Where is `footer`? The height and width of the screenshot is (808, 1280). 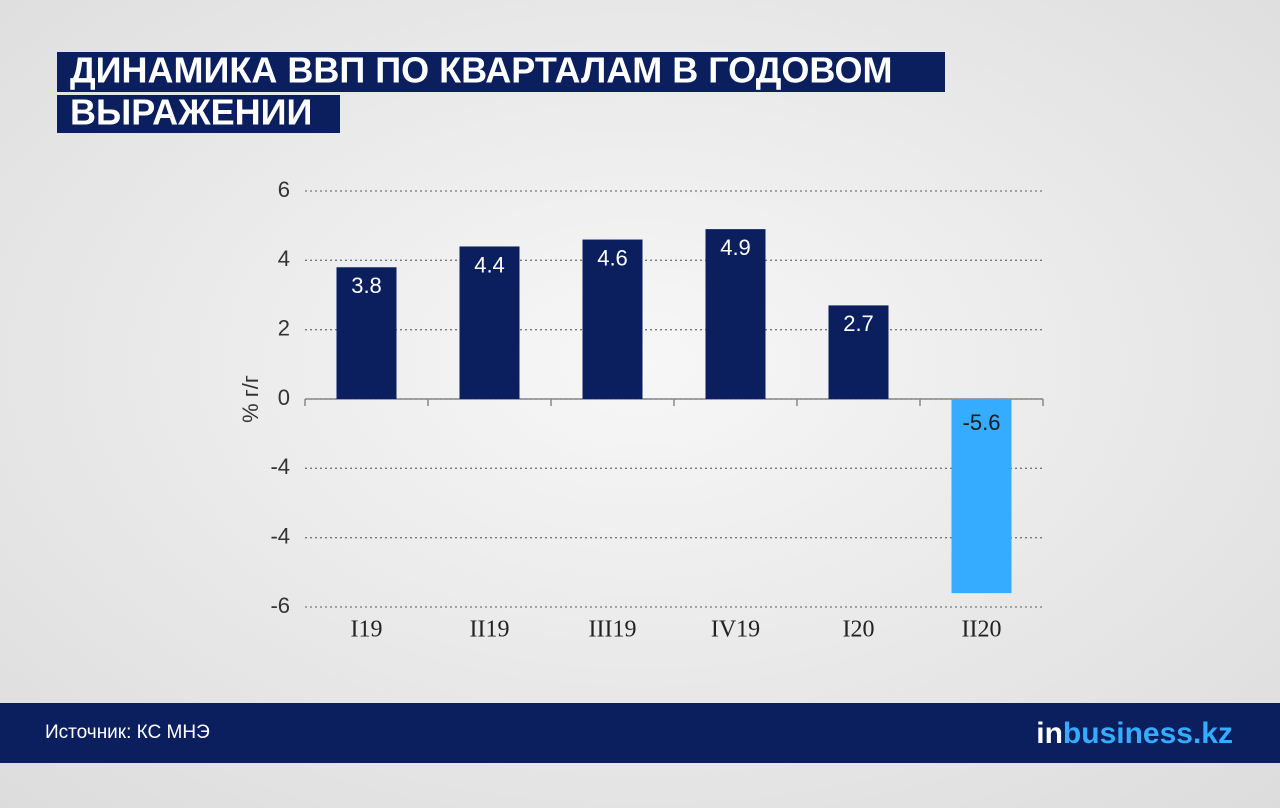
footer is located at coordinates (640, 733).